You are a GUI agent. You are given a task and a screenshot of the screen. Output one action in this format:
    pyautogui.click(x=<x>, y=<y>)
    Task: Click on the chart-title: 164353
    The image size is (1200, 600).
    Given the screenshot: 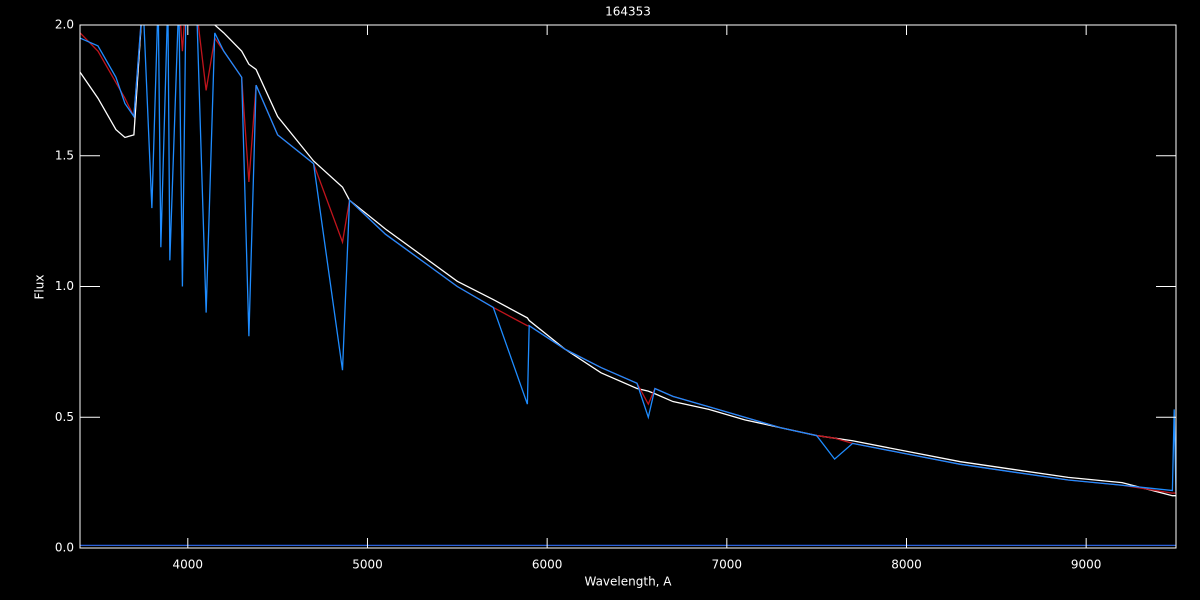 What is the action you would take?
    pyautogui.click(x=628, y=12)
    